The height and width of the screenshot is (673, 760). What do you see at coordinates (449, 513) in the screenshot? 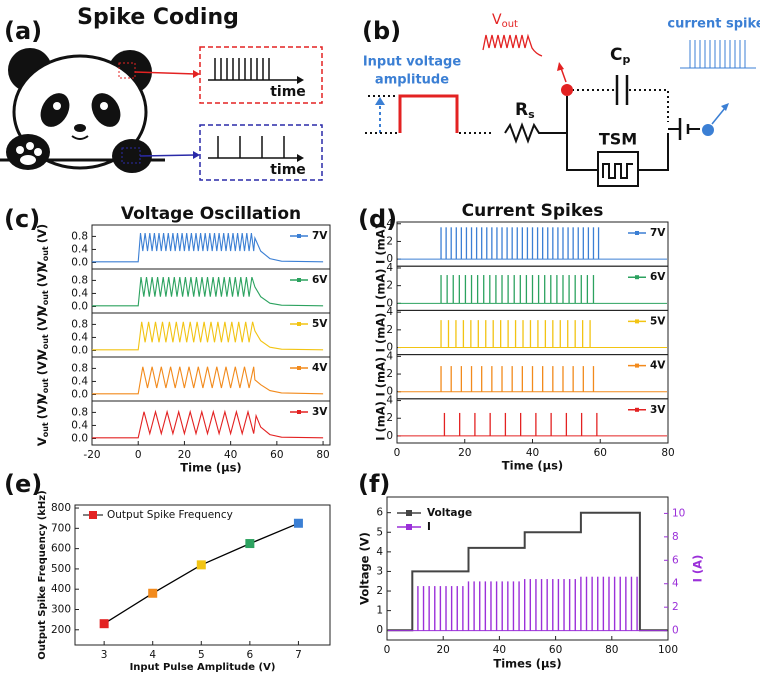
I see `legend-label: Voltage` at bounding box center [449, 513].